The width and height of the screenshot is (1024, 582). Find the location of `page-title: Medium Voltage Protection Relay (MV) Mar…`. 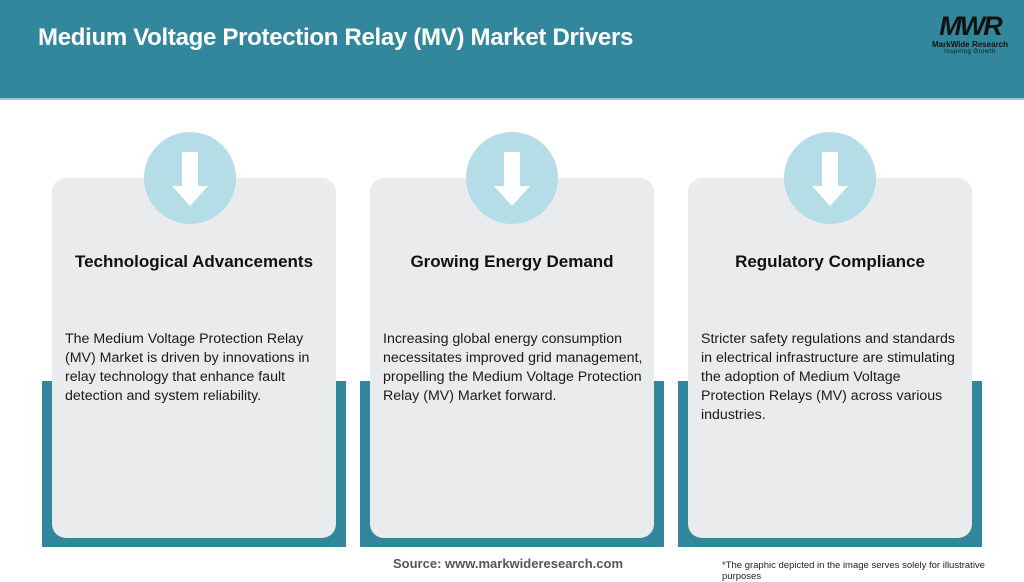

page-title: Medium Voltage Protection Relay (MV) Mar… is located at coordinates (336, 37).